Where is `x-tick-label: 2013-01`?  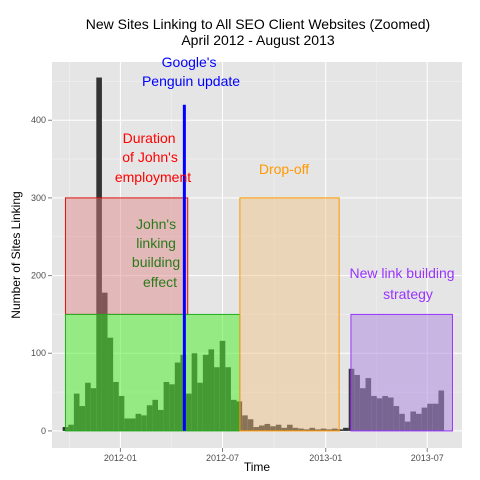
x-tick-label: 2013-01 is located at coordinates (325, 458).